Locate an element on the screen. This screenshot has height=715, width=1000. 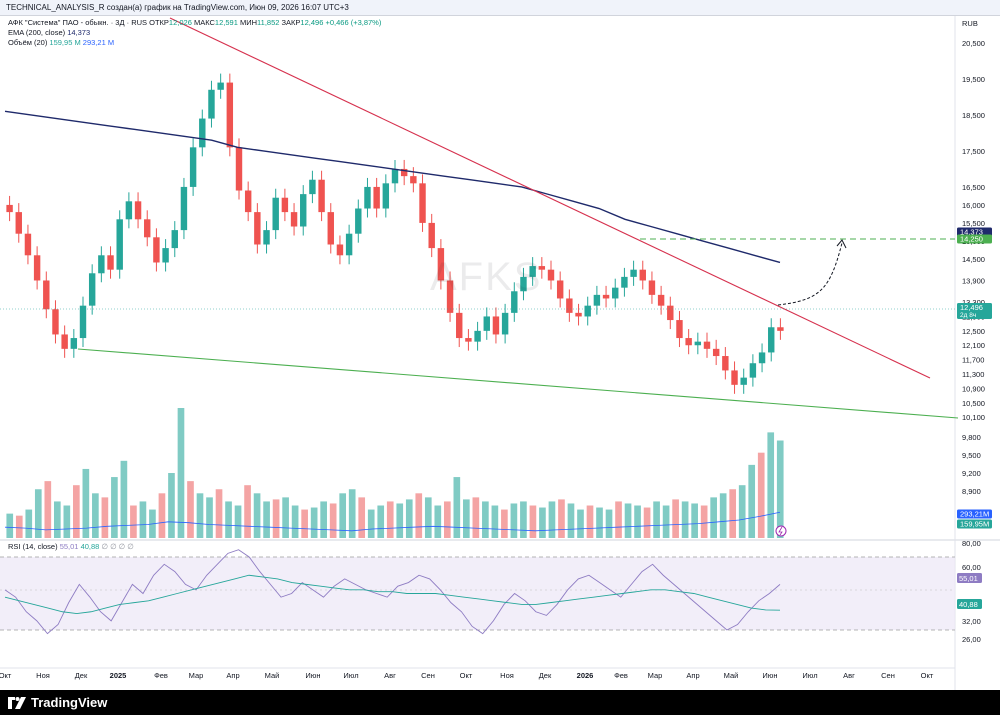
support-trendline is located at coordinates (518, 383).